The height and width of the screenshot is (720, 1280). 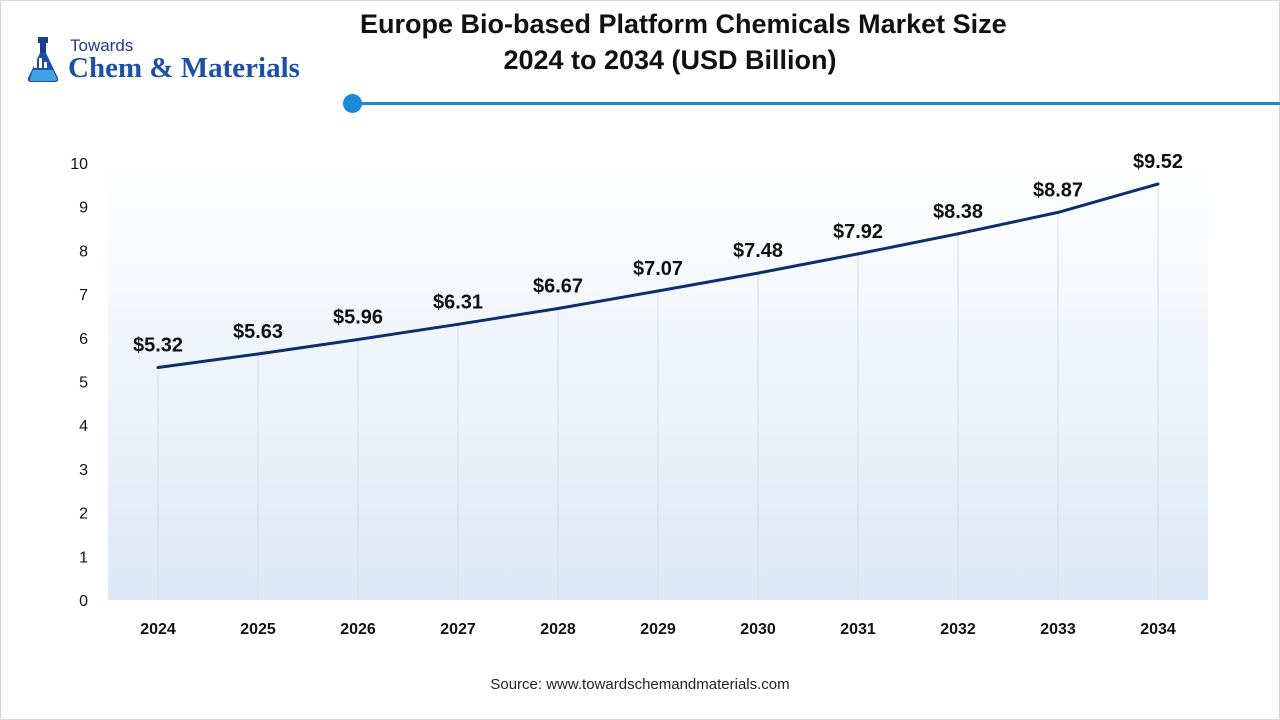 What do you see at coordinates (258, 629) in the screenshot?
I see `x-tick-label: 2025` at bounding box center [258, 629].